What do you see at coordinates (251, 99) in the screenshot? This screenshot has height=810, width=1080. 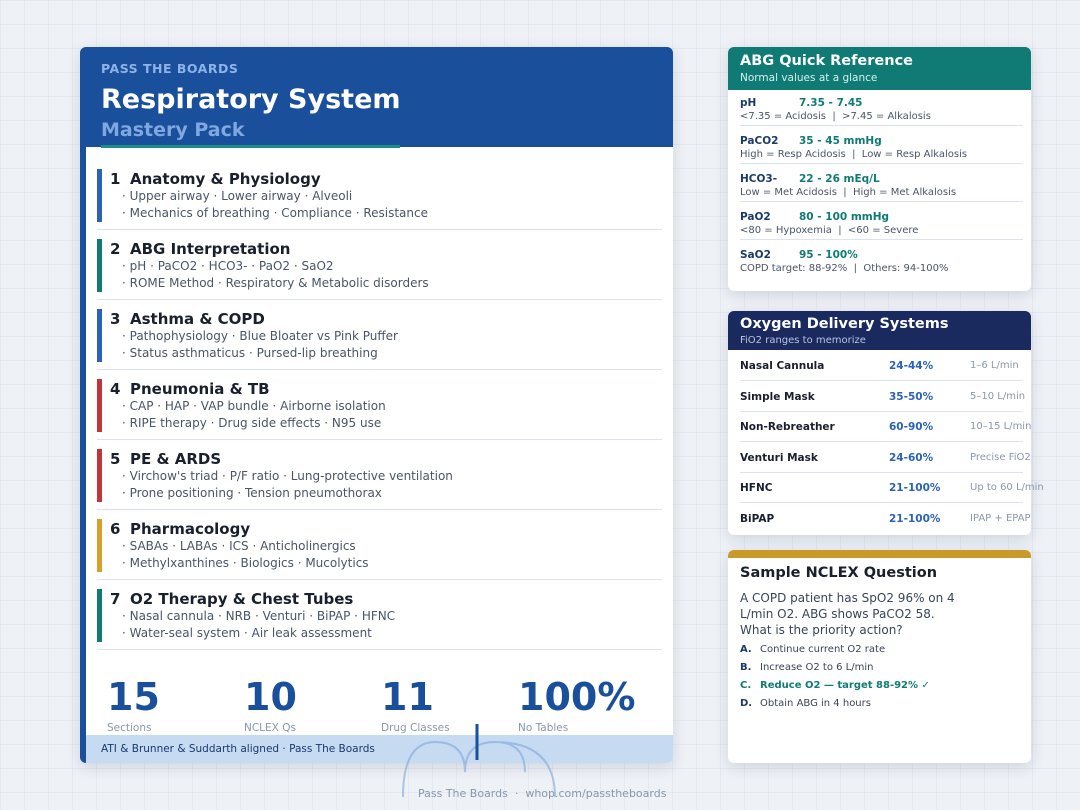 I see `title: Respiratory System` at bounding box center [251, 99].